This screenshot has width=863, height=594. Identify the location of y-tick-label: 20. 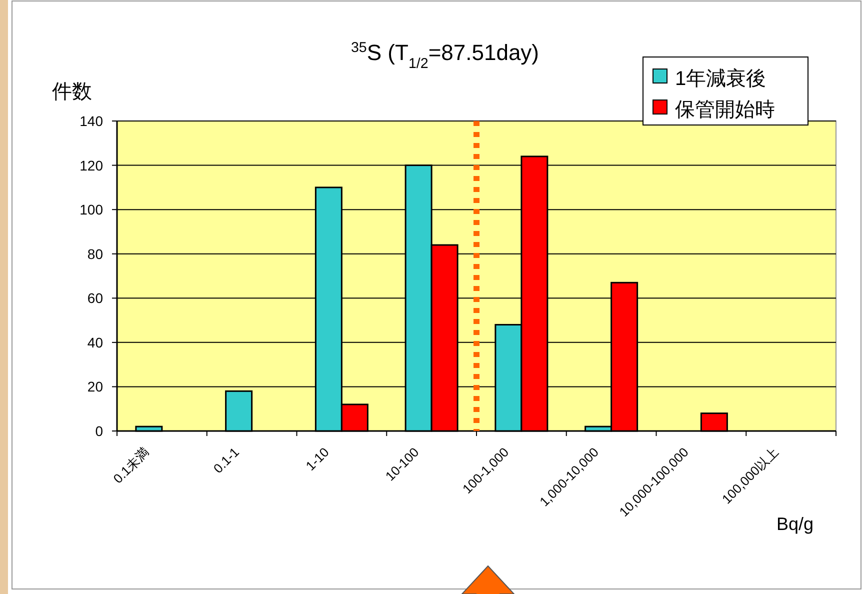
(95, 386).